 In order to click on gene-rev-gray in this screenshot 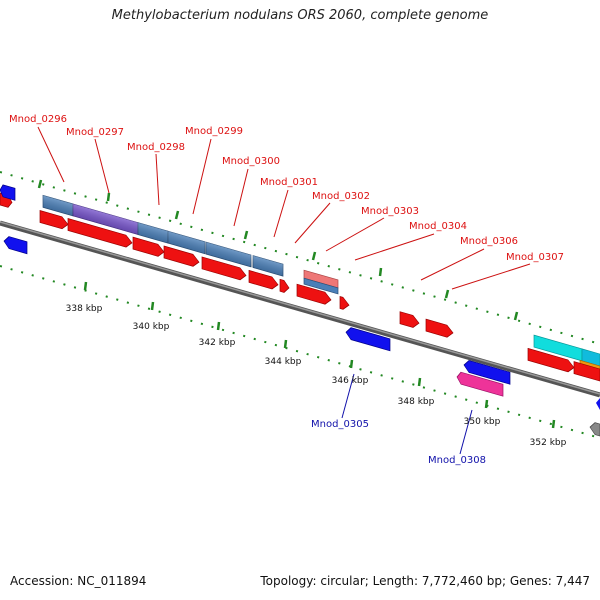, I will do `click(594, 429)`.